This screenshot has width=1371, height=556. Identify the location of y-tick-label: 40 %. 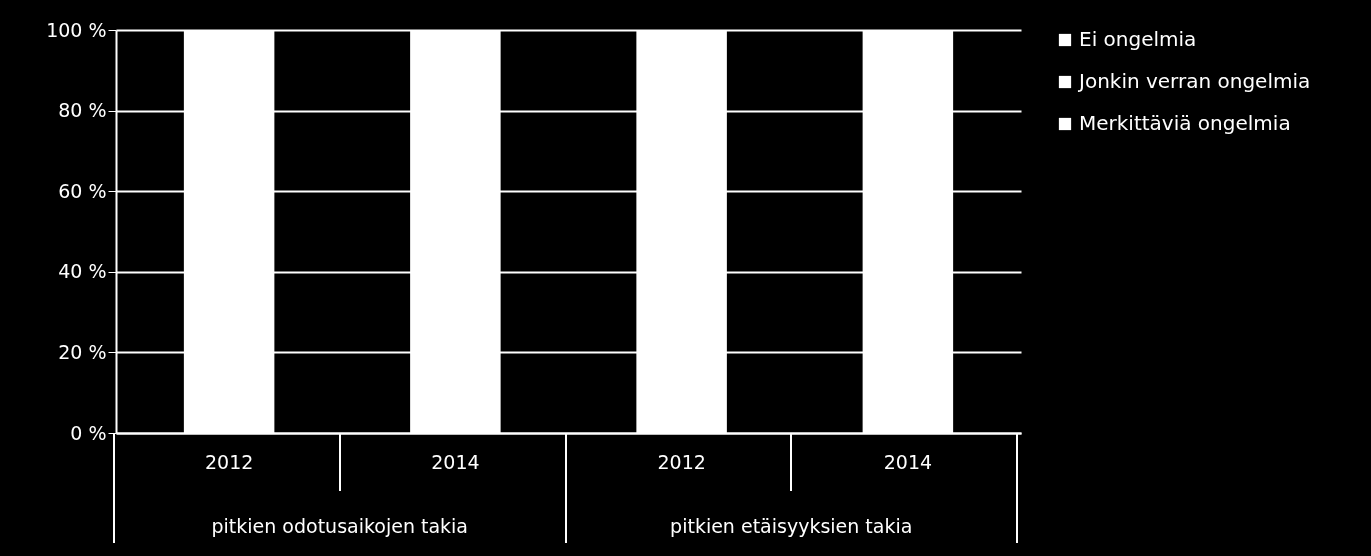
(82, 271).